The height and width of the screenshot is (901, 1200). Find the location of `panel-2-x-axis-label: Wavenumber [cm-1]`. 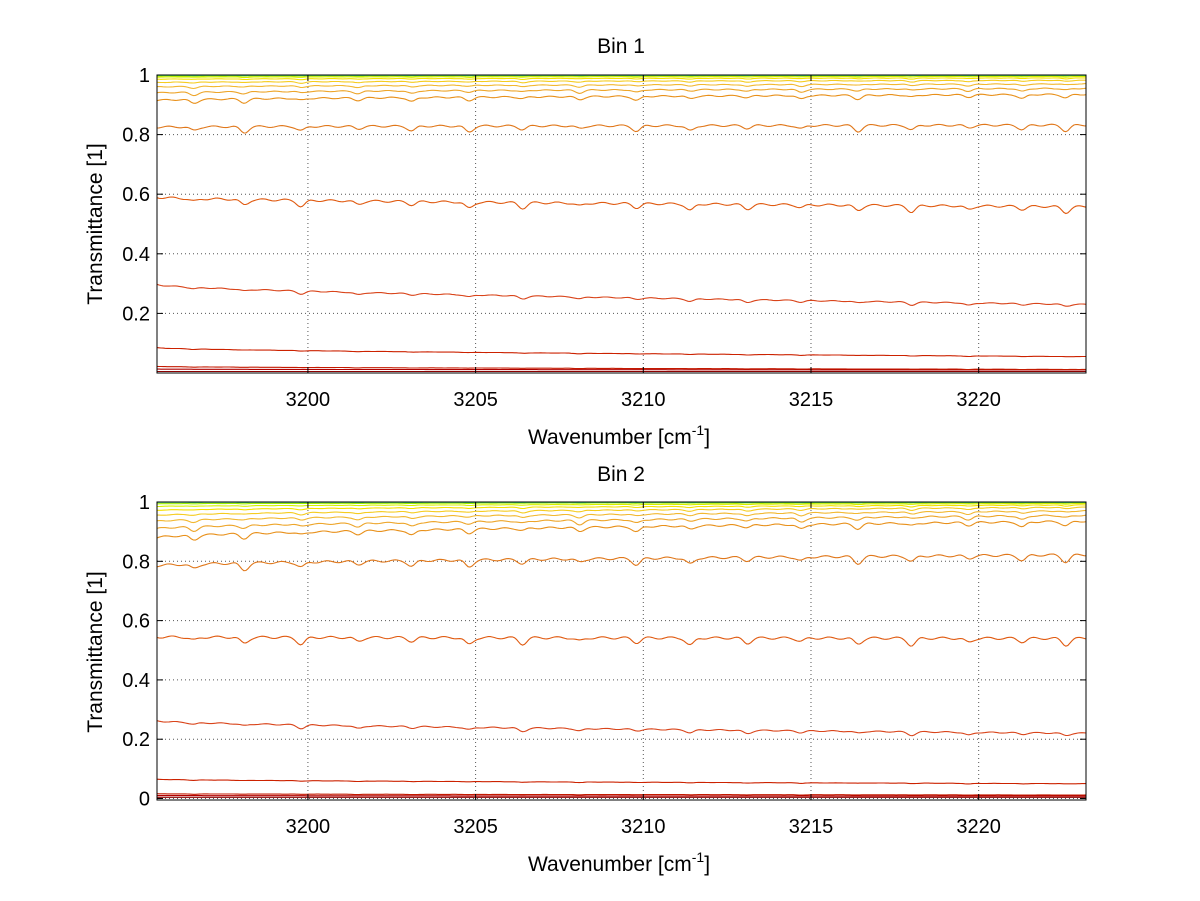

panel-2-x-axis-label: Wavenumber [cm-1] is located at coordinates (619, 862).